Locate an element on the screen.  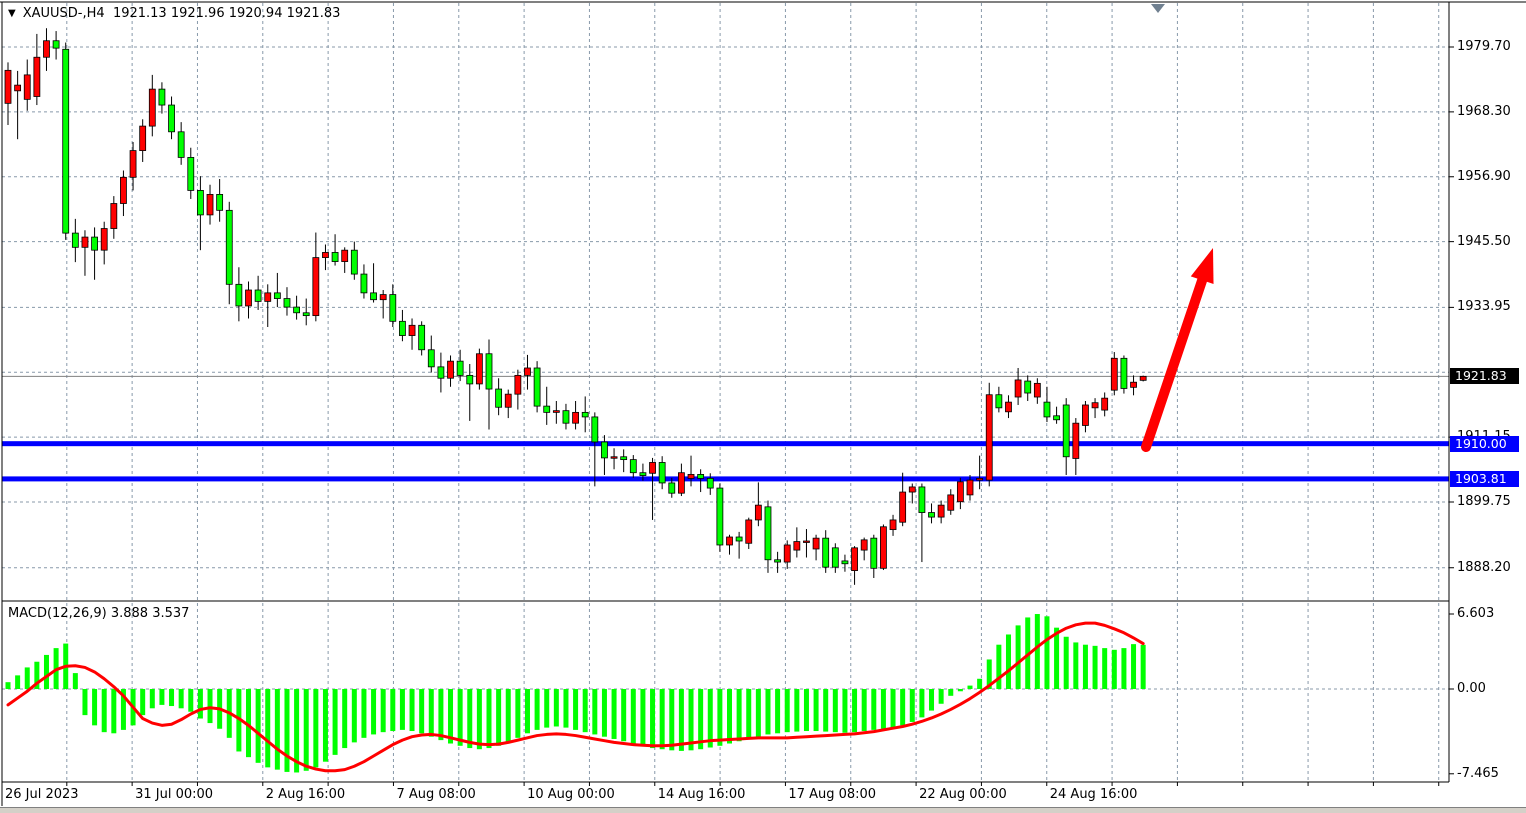
trend-arrow-shaft is located at coordinates (1174, 363).